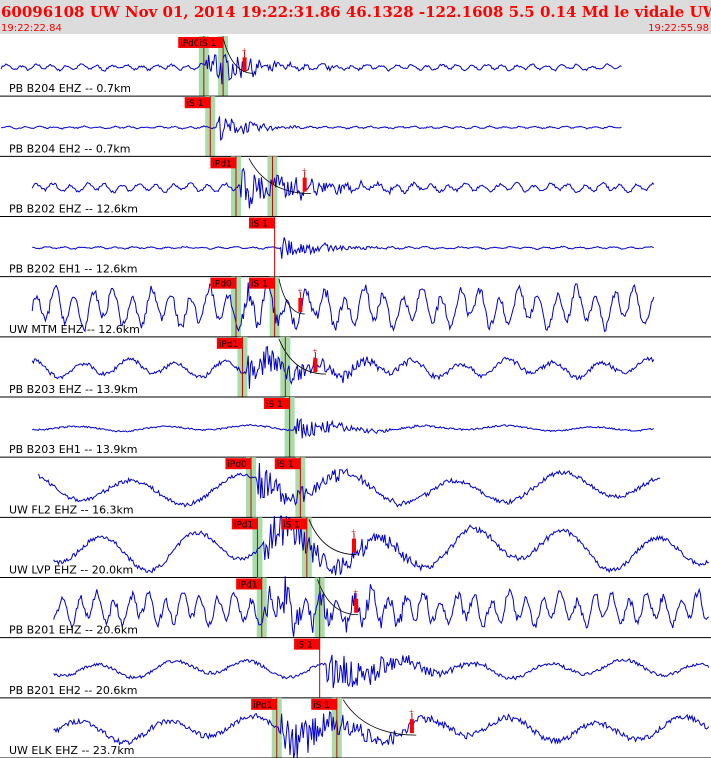  I want to click on end-time: 19:22:55.98, so click(678, 28).